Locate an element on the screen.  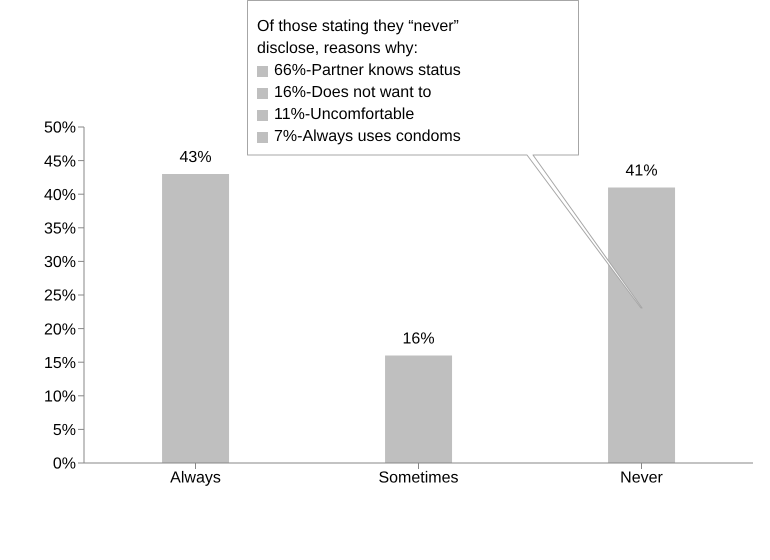
text: Of those stating they “never” disclose, reasons why: is located at coordinates (358, 38).